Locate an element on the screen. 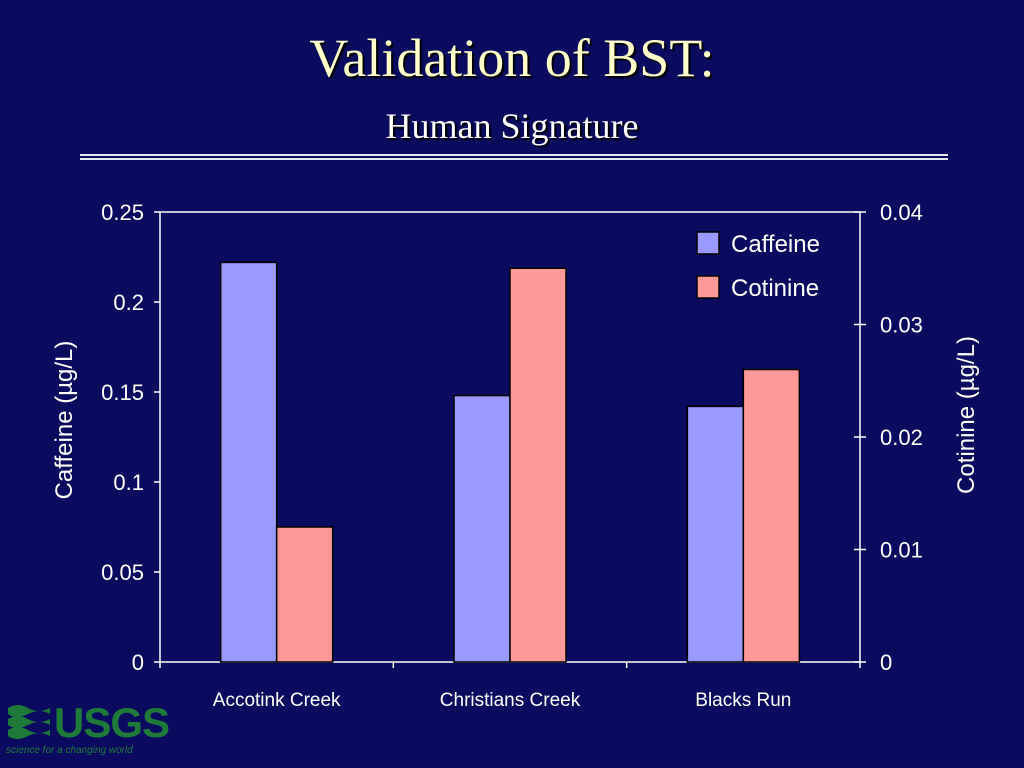 The image size is (1024, 768). legend-label-cotinine: Cotinine is located at coordinates (775, 288).